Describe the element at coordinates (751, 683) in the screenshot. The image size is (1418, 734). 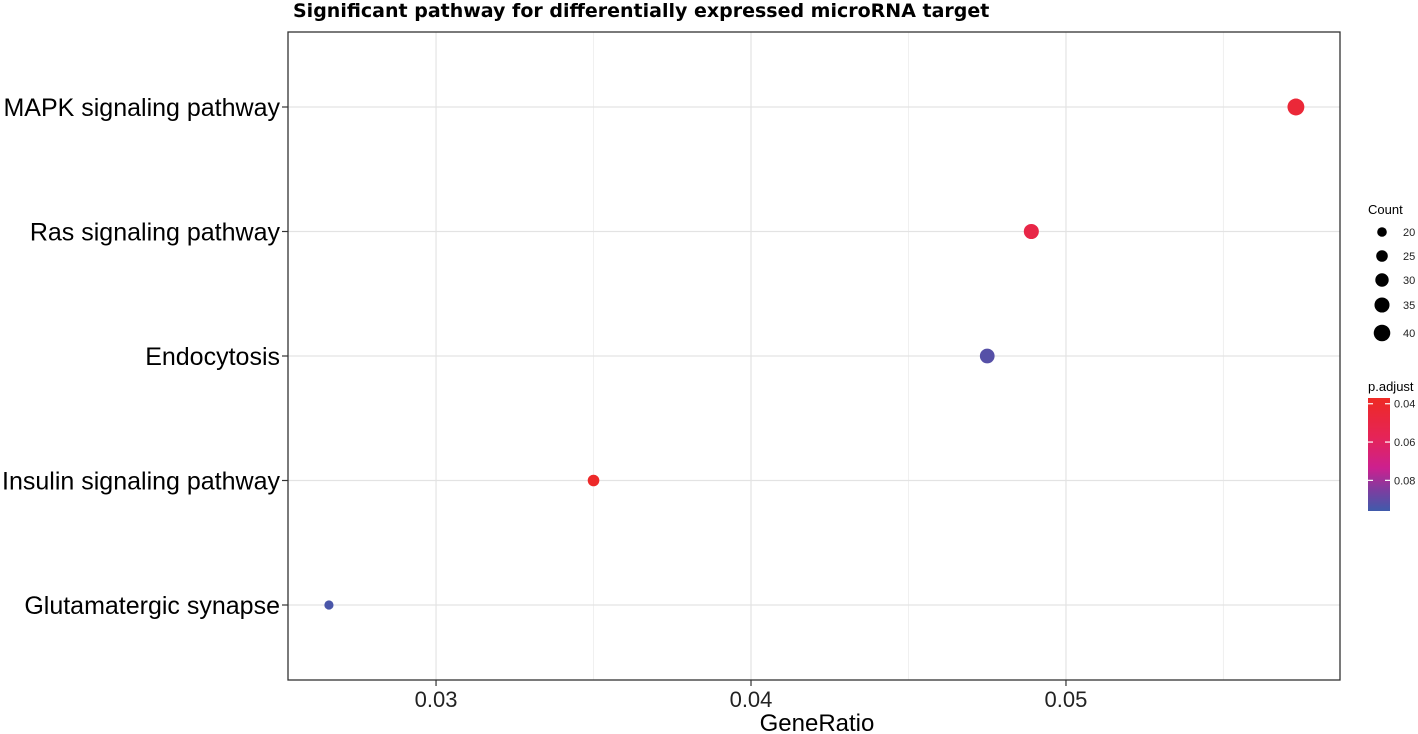
I see `x-axis-ticks` at that location.